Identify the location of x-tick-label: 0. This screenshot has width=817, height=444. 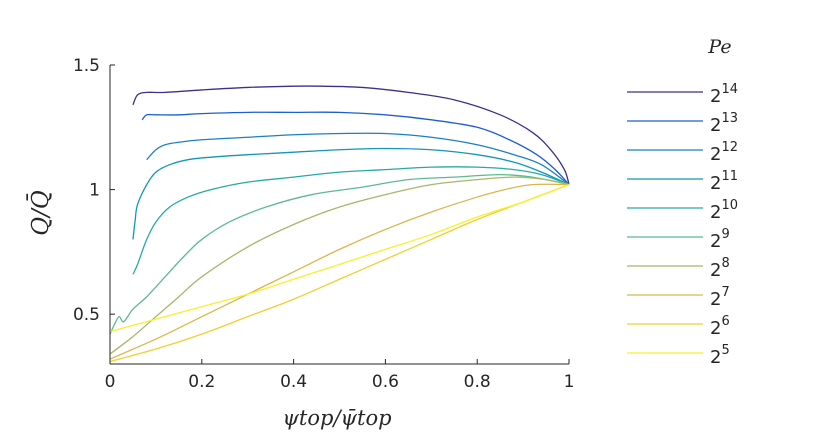
(110, 382).